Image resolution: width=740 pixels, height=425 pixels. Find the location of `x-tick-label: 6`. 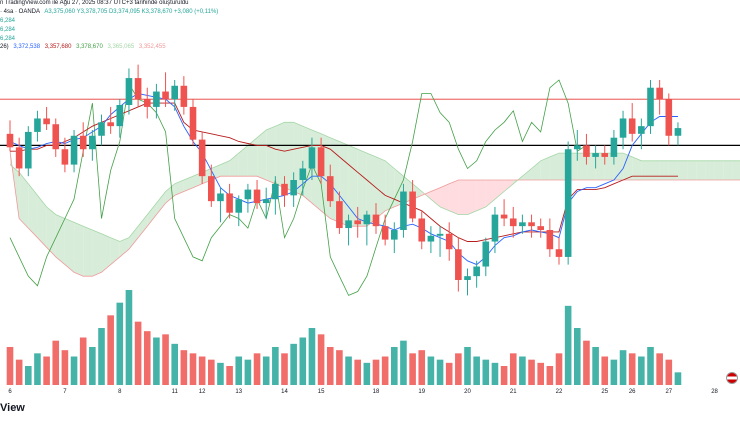

x-tick-label: 6 is located at coordinates (10, 392).